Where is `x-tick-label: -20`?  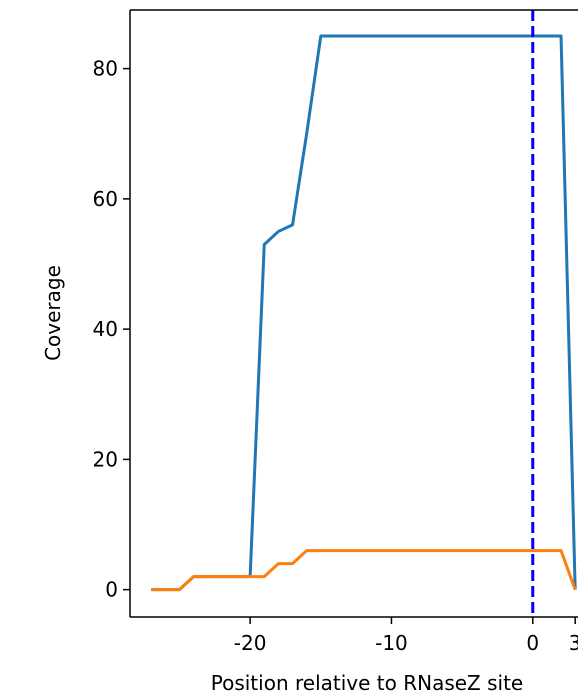
x-tick-label: -20 is located at coordinates (250, 643).